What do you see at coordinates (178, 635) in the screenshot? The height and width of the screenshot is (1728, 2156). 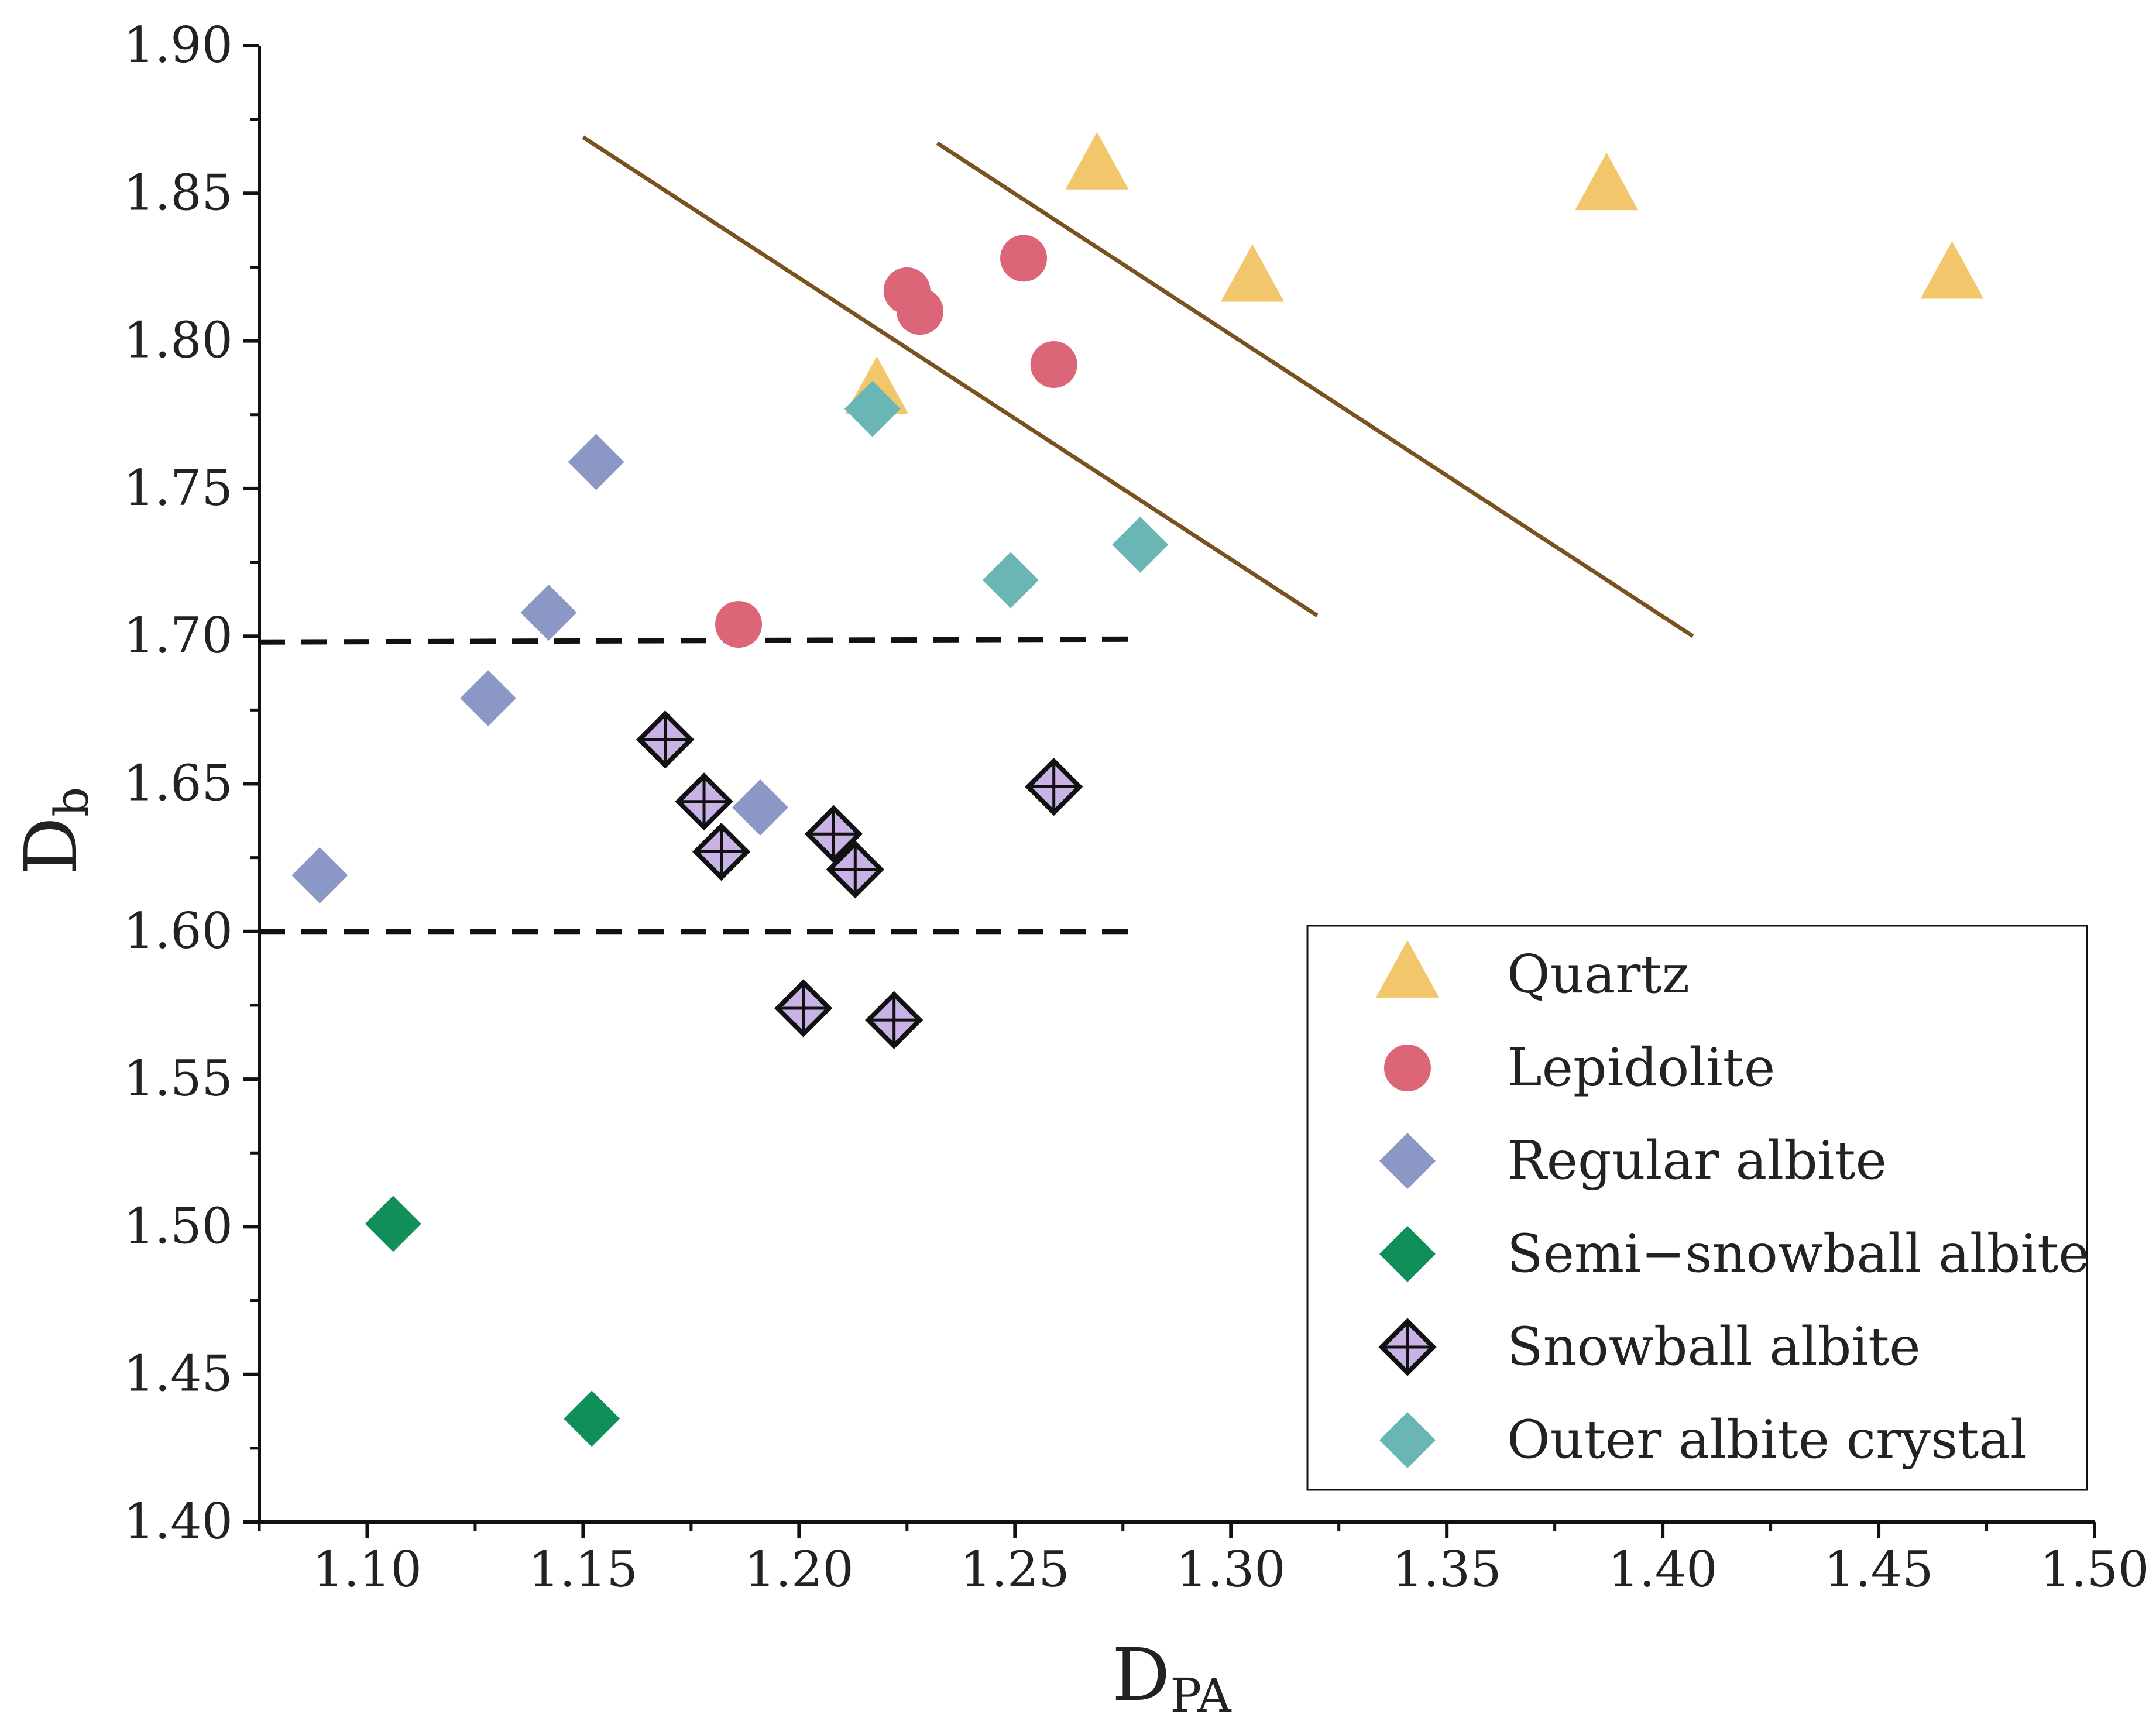 I see `y-tick-label: 1.70` at bounding box center [178, 635].